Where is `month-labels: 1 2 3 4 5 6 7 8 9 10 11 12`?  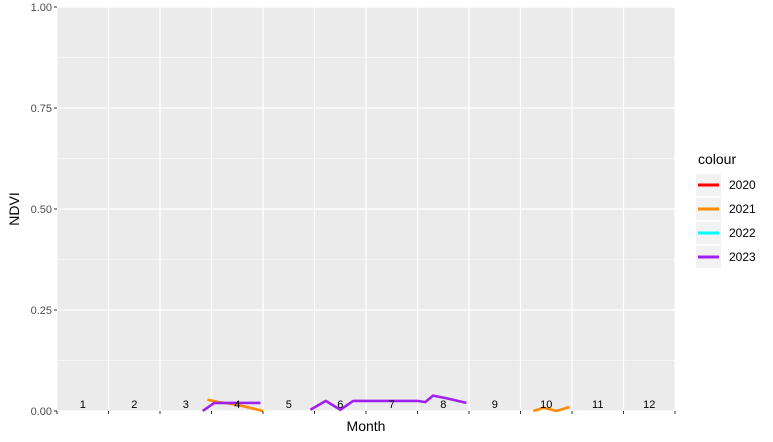
month-labels: 1 2 3 4 5 6 7 8 9 10 11 12 is located at coordinates (368, 405).